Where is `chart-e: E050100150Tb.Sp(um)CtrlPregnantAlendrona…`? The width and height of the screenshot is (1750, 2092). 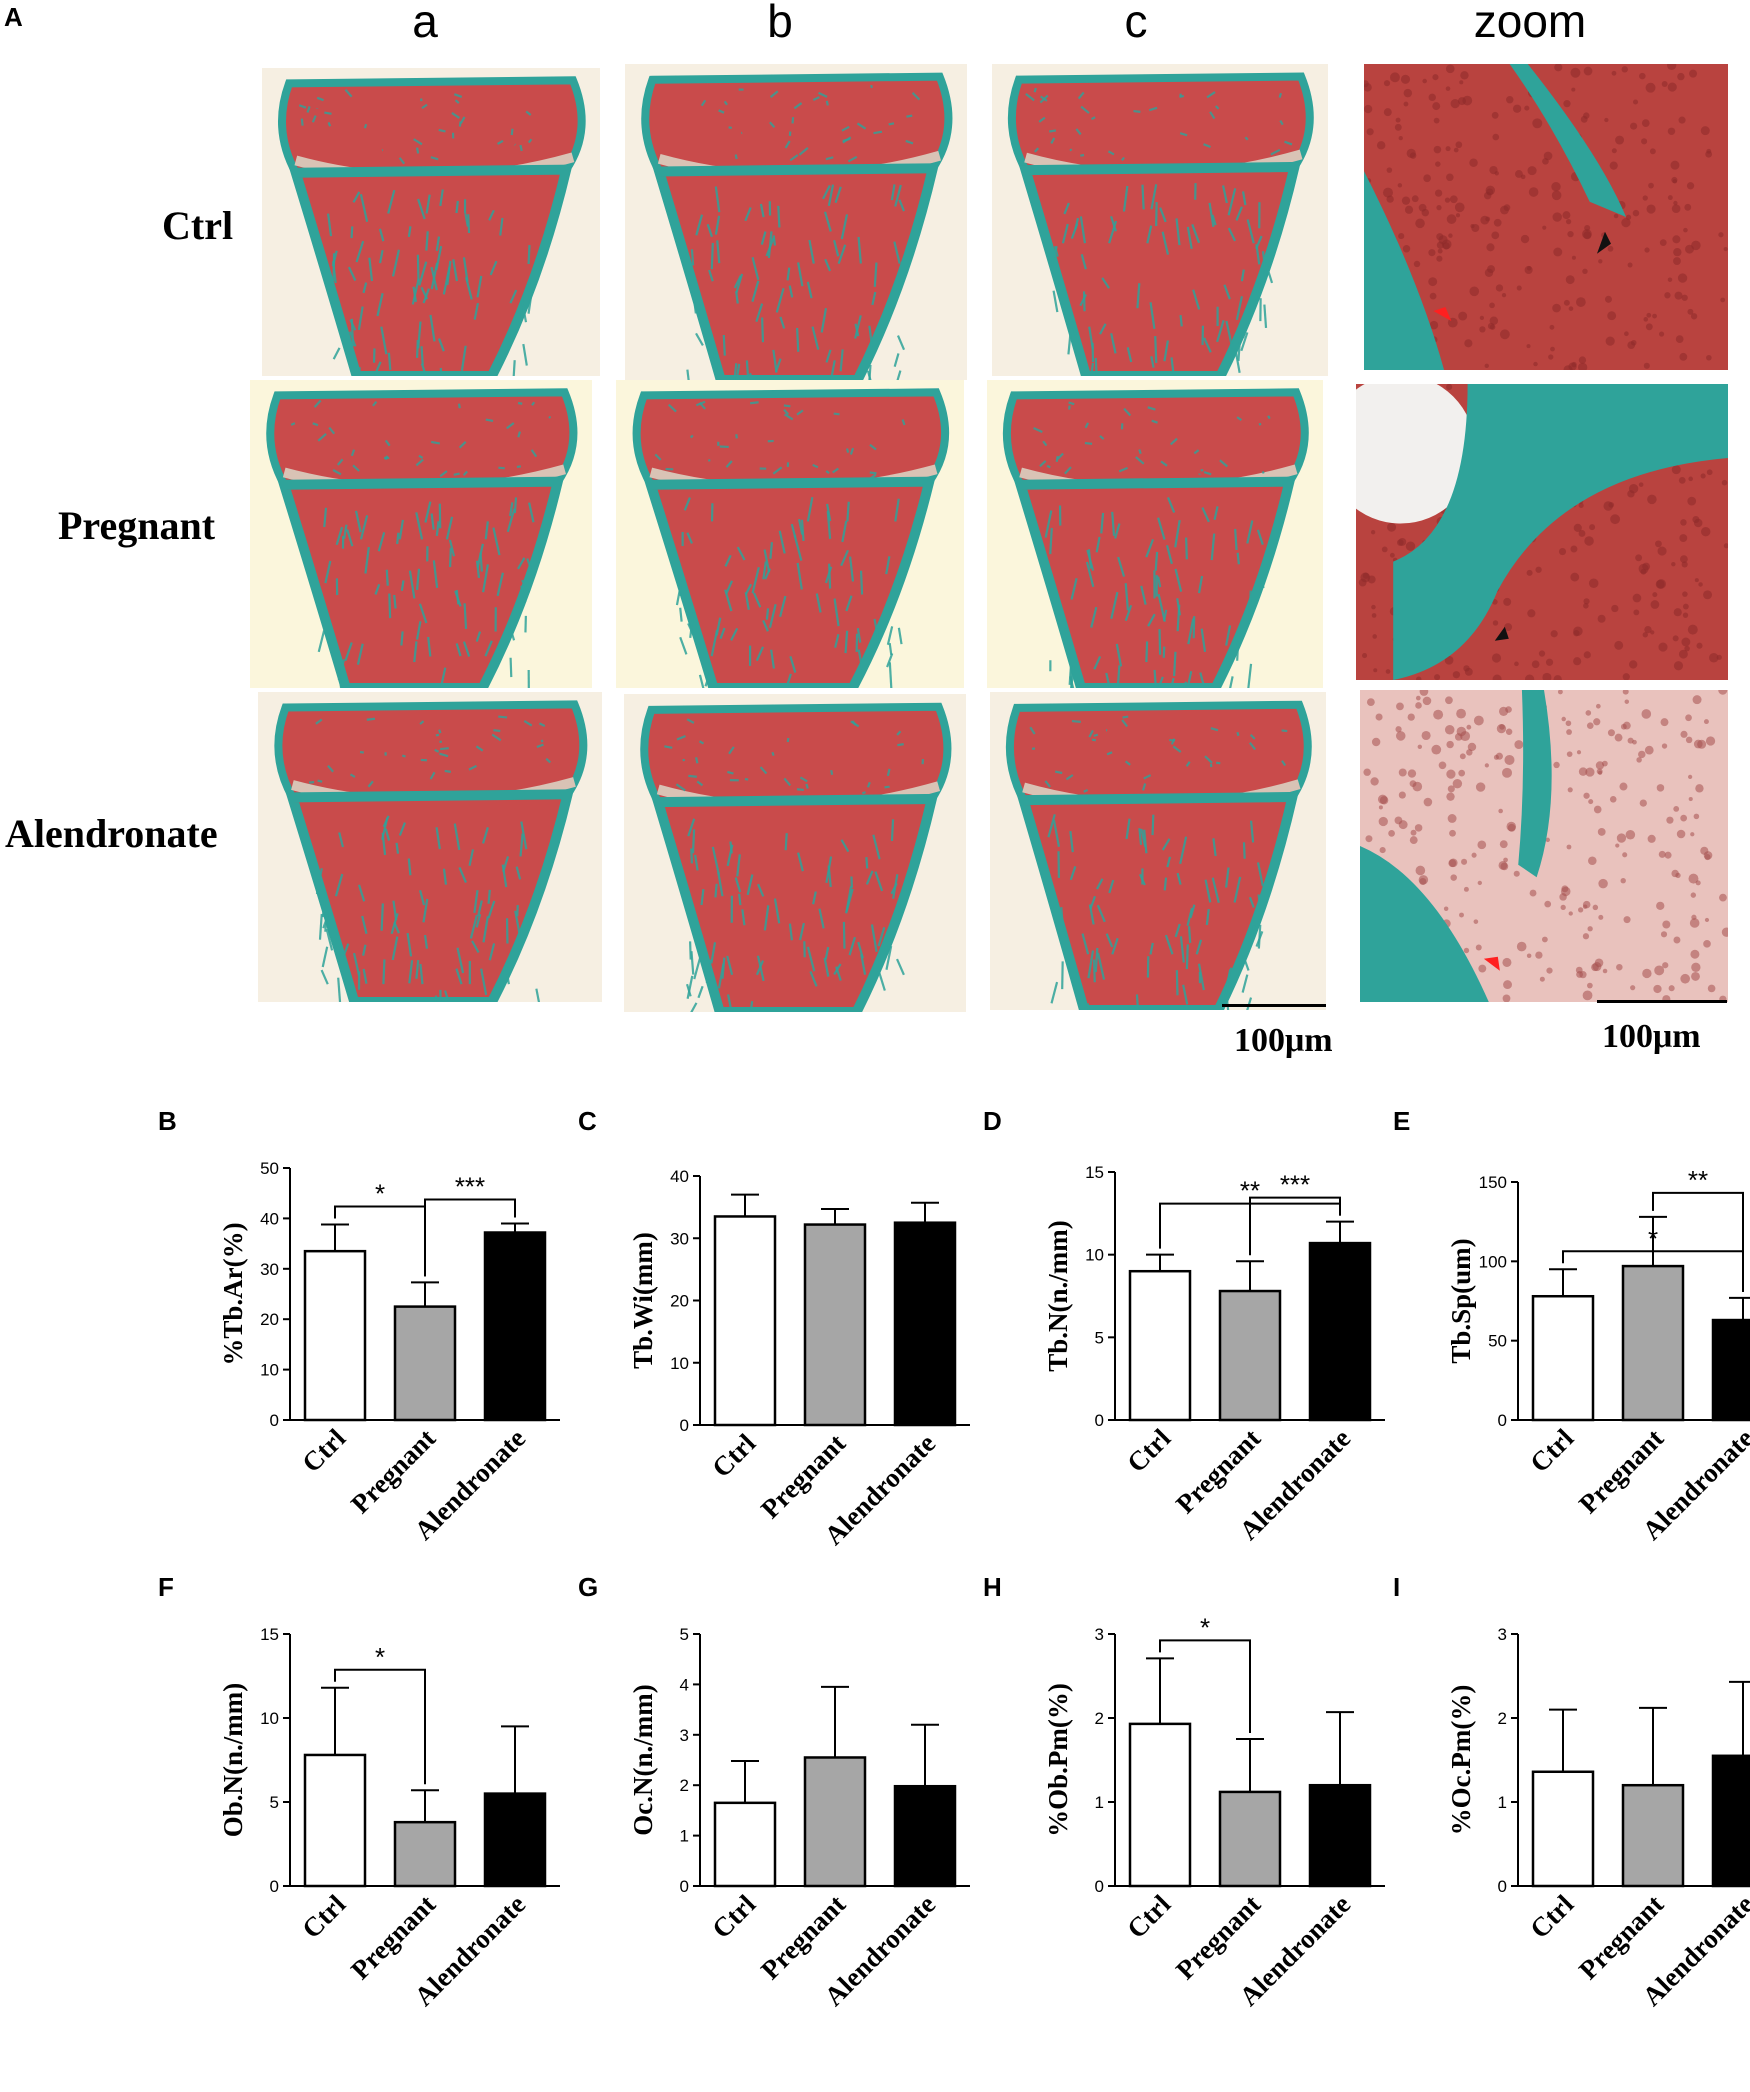 chart-e: E050100150Tb.Sp(um)CtrlPregnantAlendrona… is located at coordinates (1565, 1366).